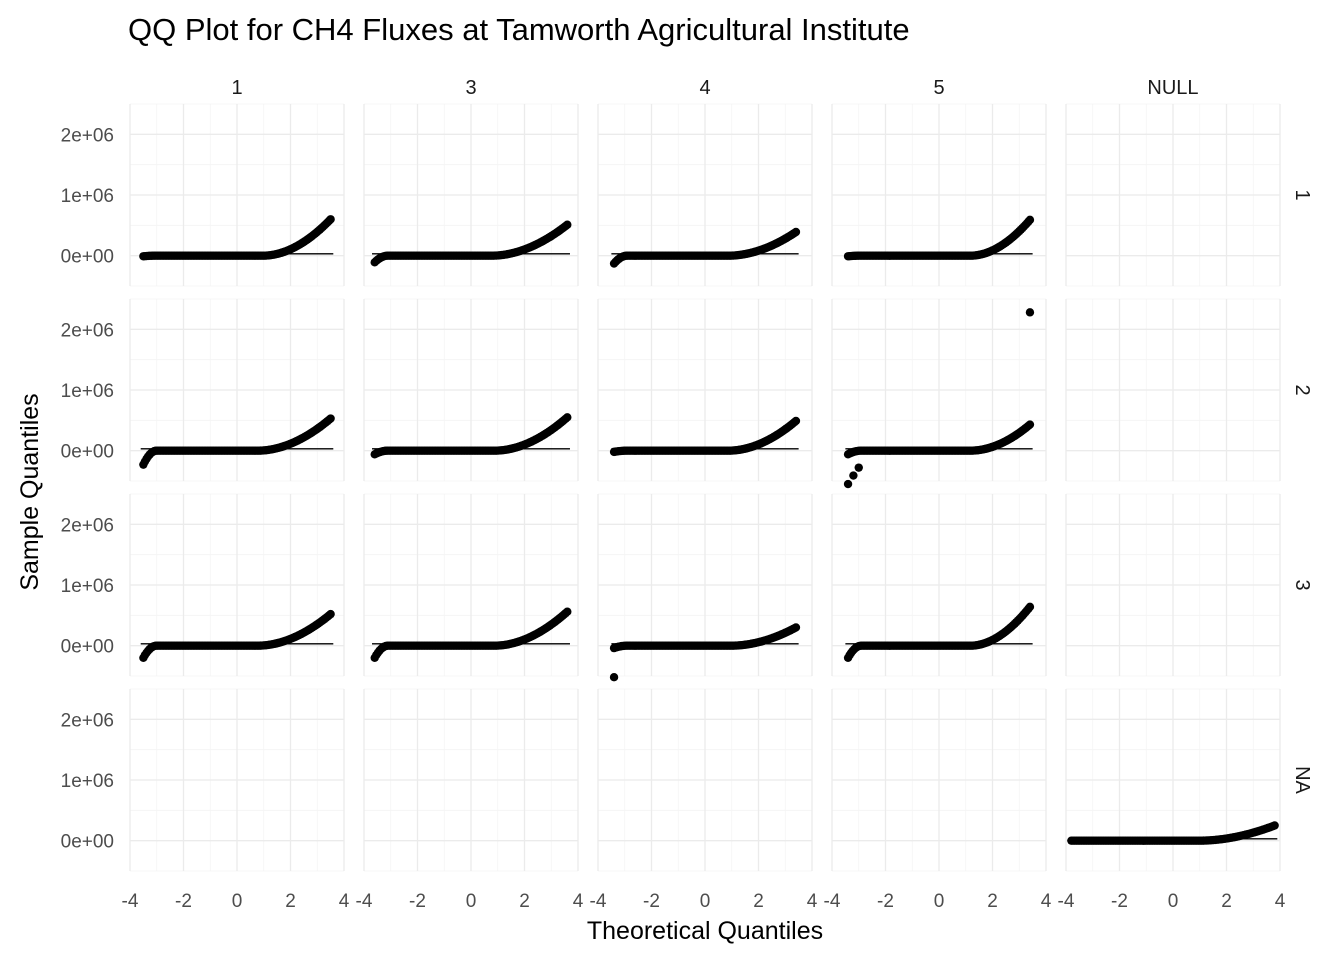 Image resolution: width=1344 pixels, height=960 pixels. I want to click on x-axis-title: Theoretical Quantiles, so click(705, 931).